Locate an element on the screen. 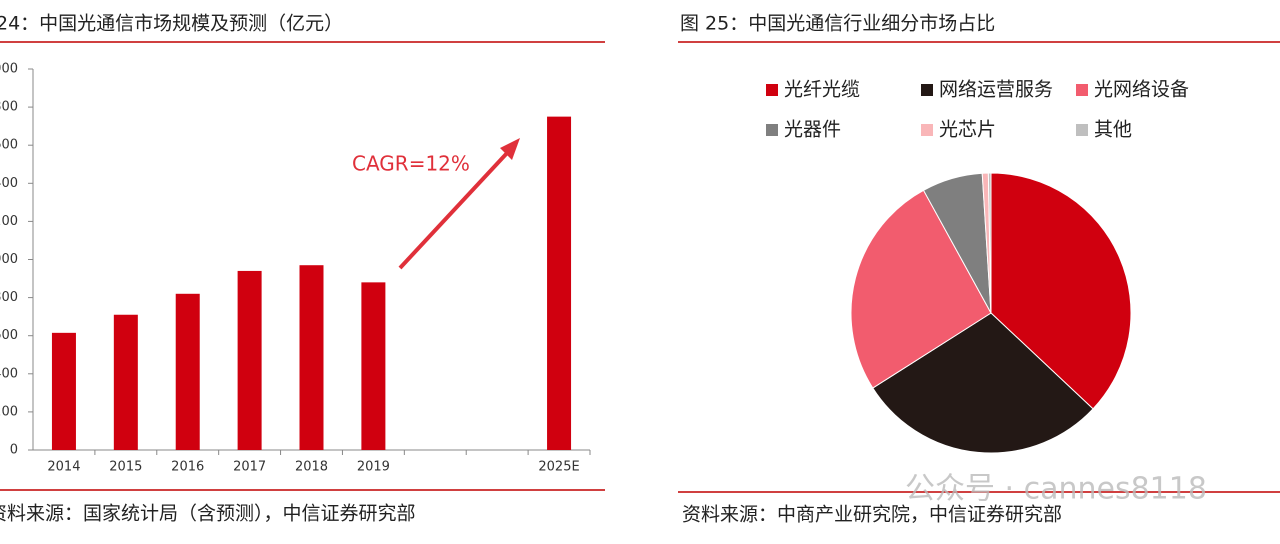 This screenshot has width=1280, height=544. legend-label: 光网络设备 is located at coordinates (1141, 90).